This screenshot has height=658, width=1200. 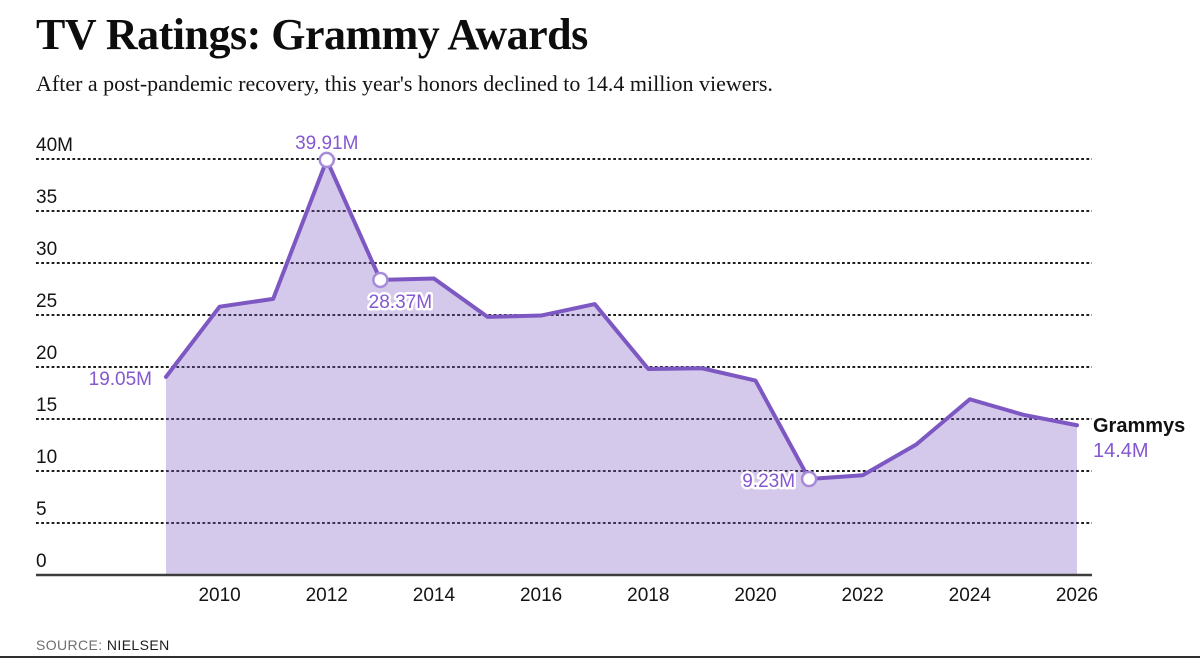 I want to click on source-row: SOURCE: NIELSEN, so click(x=103, y=645).